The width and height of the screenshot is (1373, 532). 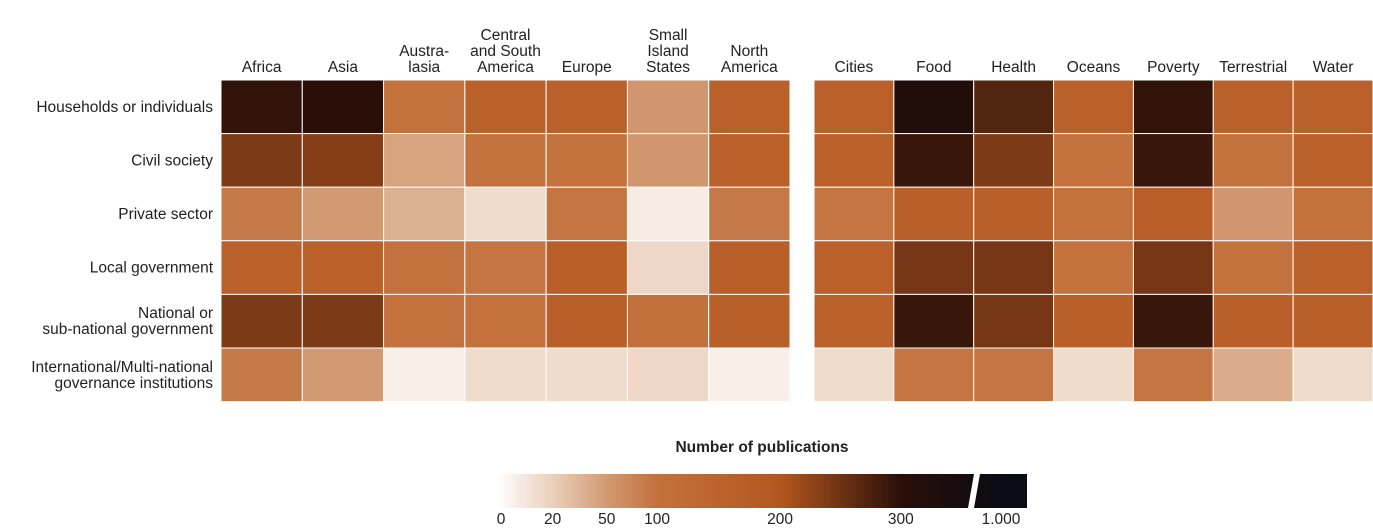 What do you see at coordinates (1013, 67) in the screenshot?
I see `column-label: Health` at bounding box center [1013, 67].